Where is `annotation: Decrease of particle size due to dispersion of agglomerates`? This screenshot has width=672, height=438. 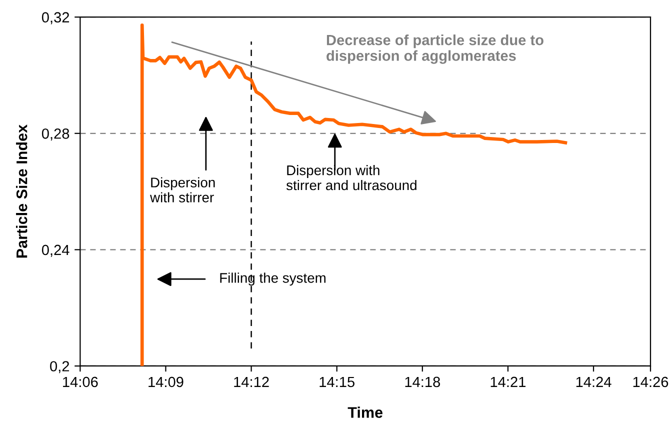 annotation: Decrease of particle size due to dispersion of agglomerates is located at coordinates (435, 49).